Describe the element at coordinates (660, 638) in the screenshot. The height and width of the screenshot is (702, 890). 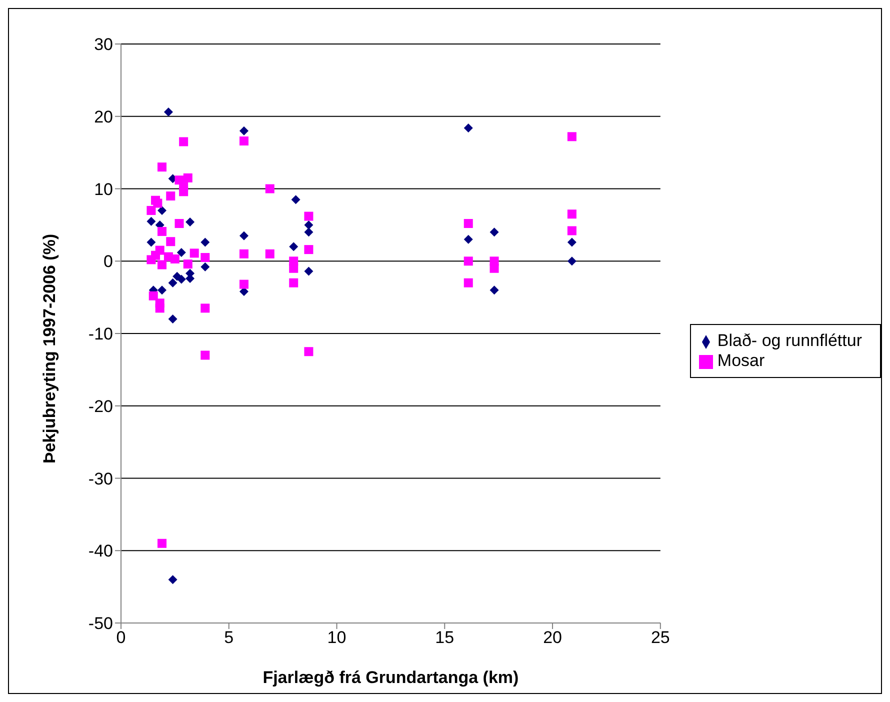
I see `x-tick-label: 25` at that location.